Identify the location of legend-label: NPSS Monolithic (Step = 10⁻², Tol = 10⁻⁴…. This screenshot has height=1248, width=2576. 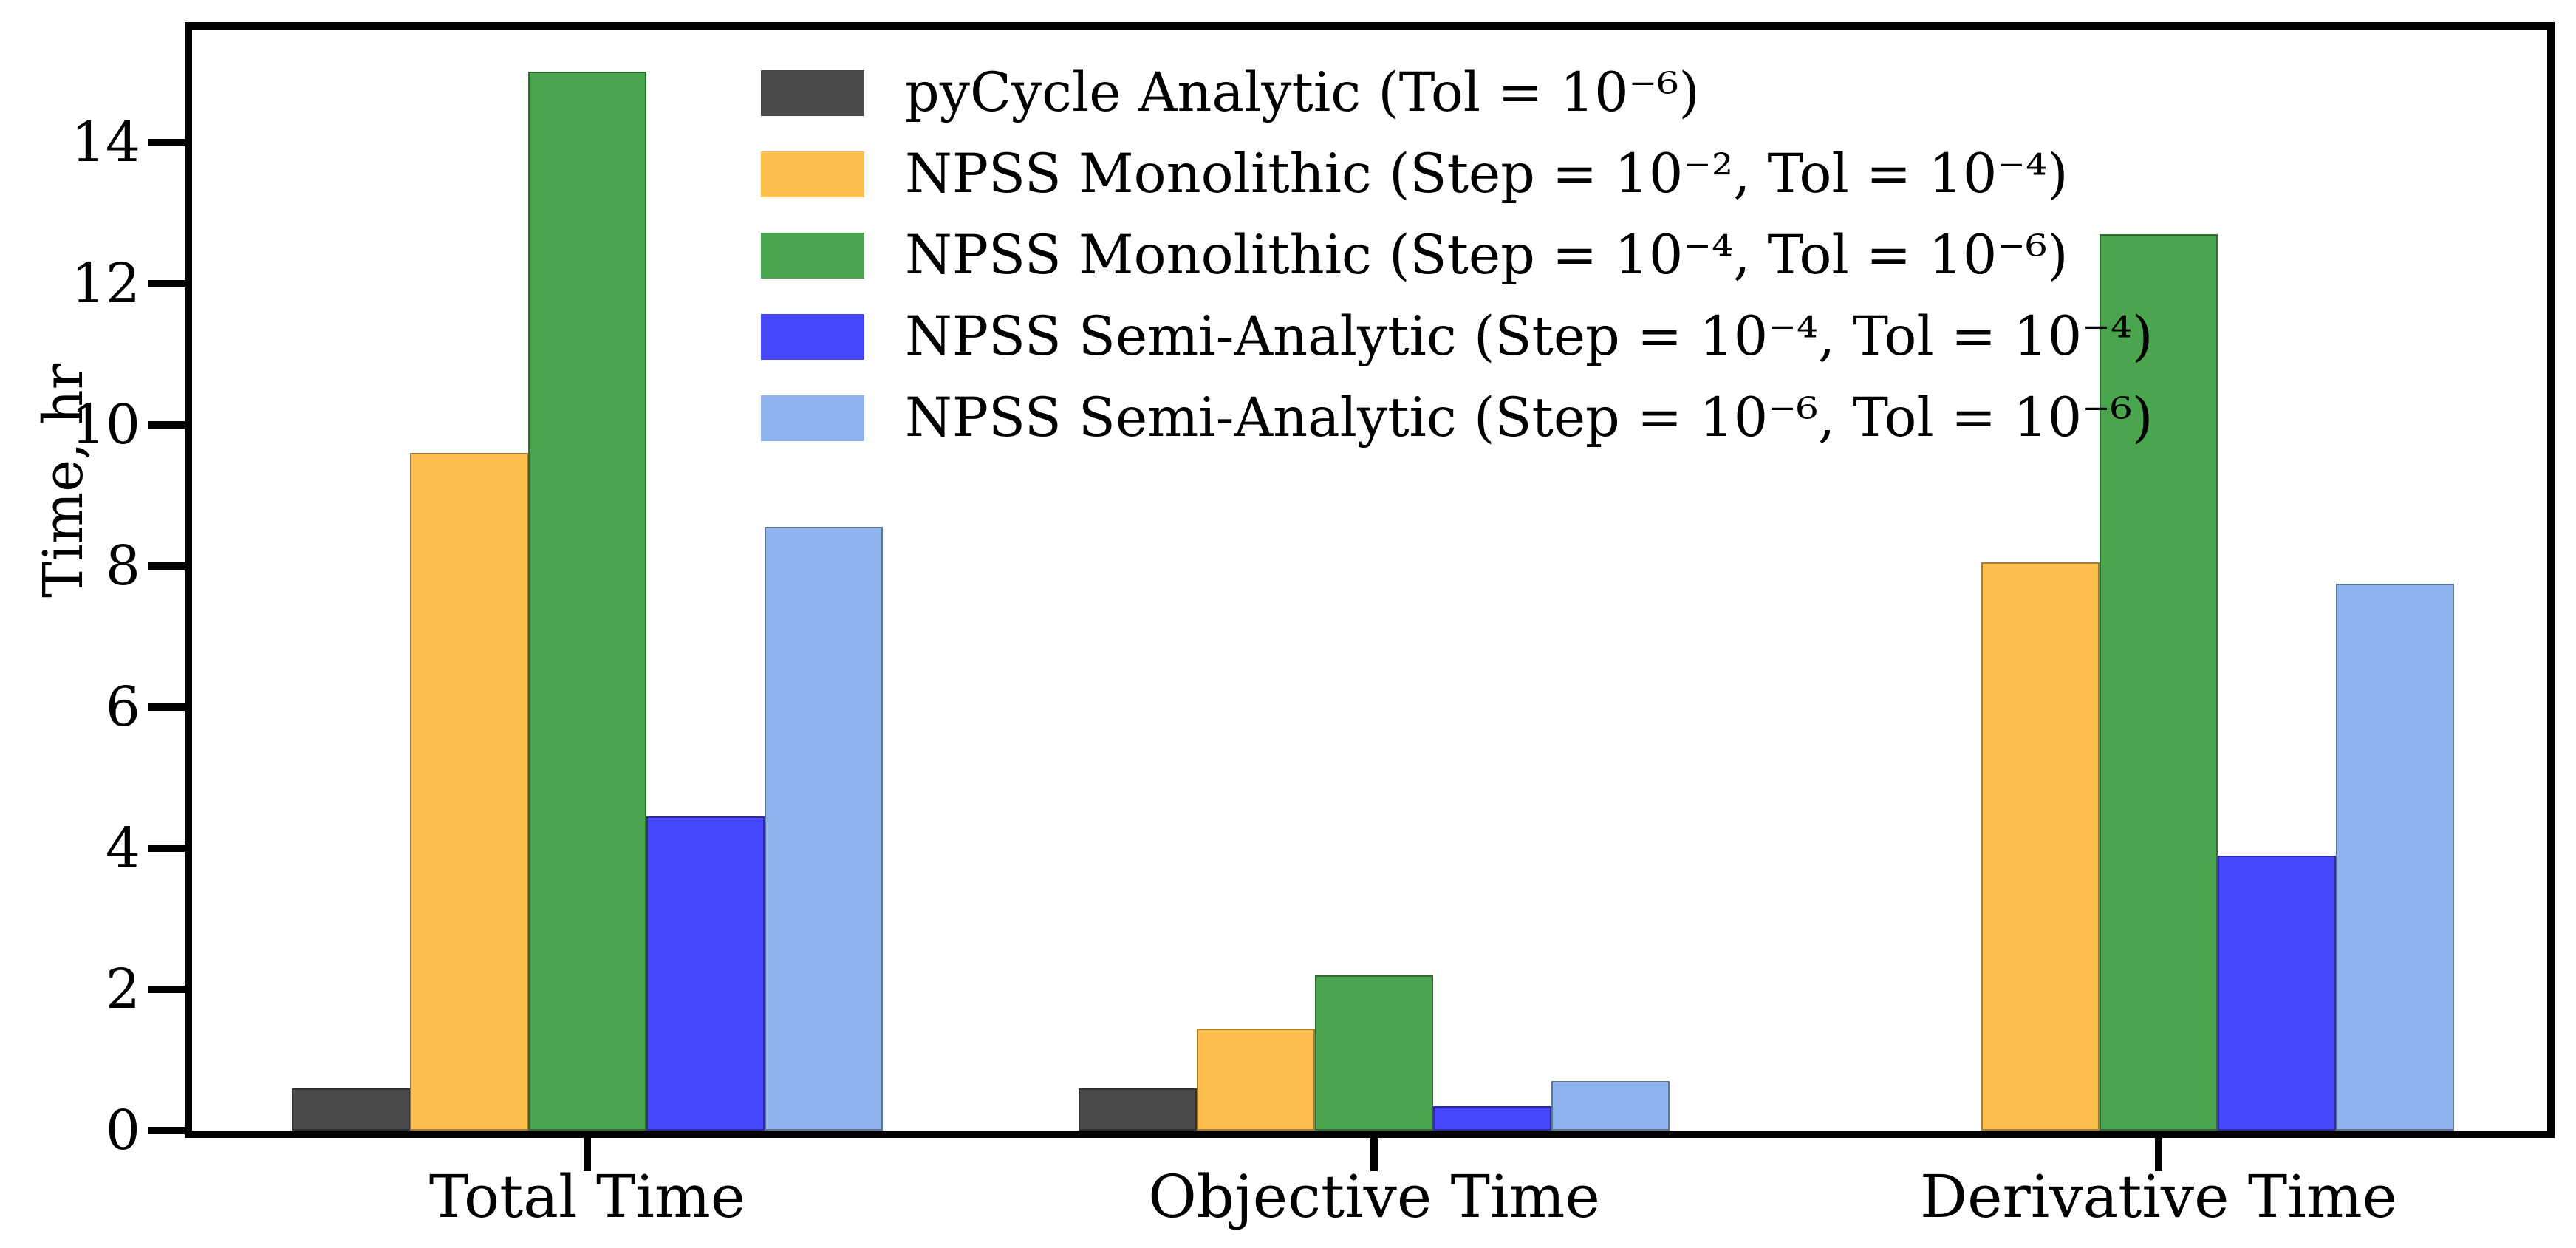
(1486, 174).